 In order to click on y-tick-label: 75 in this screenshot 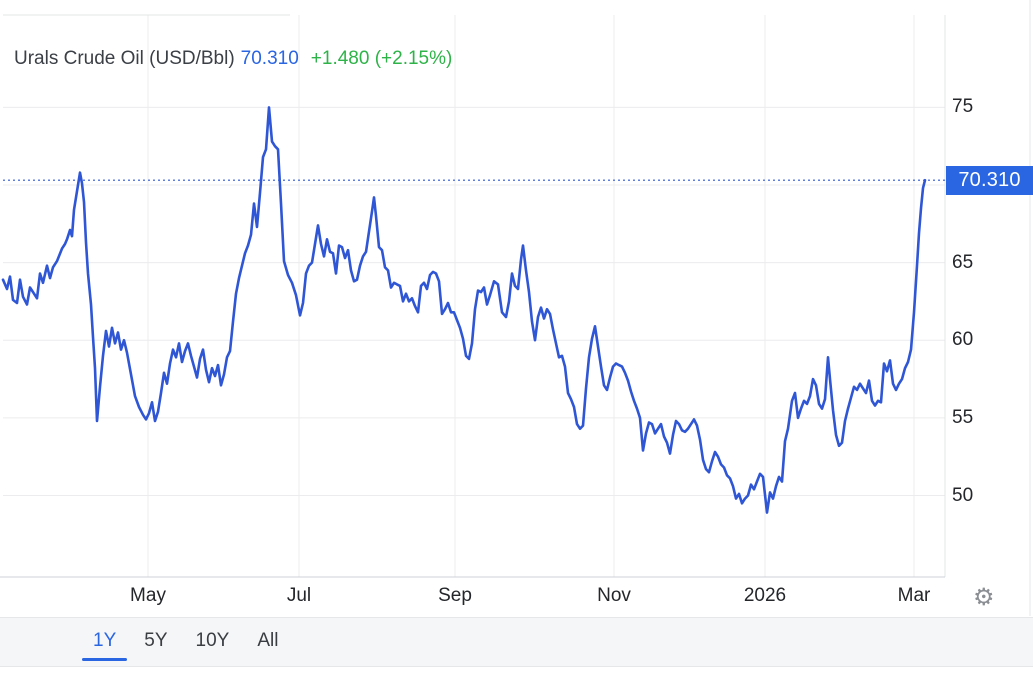, I will do `click(963, 107)`.